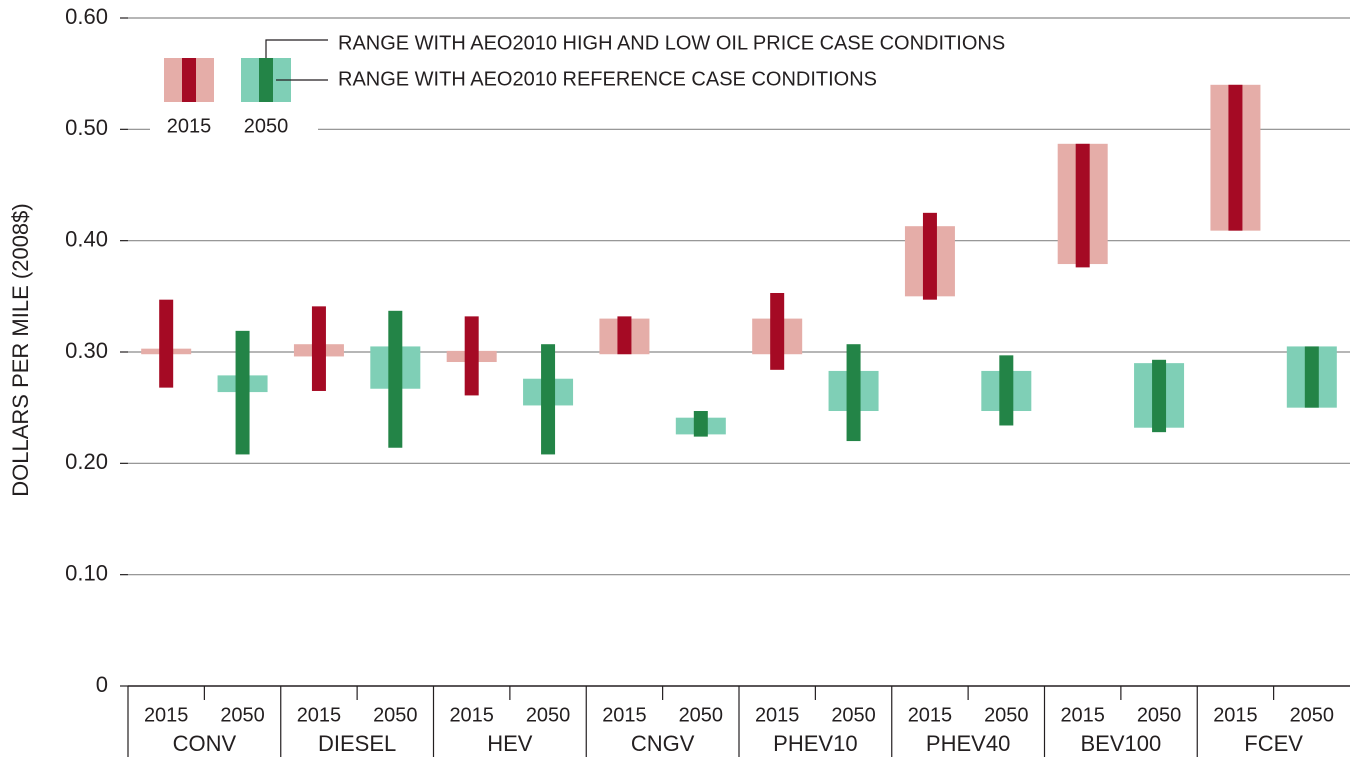  I want to click on y-tick-label: 0.50, so click(86, 127).